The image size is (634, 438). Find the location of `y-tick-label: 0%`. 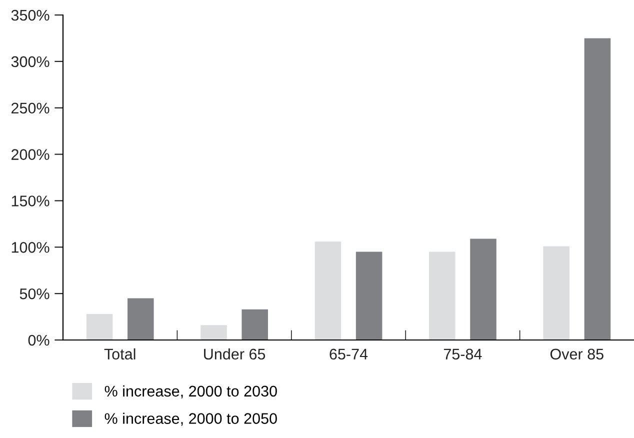

y-tick-label: 0% is located at coordinates (39, 340).